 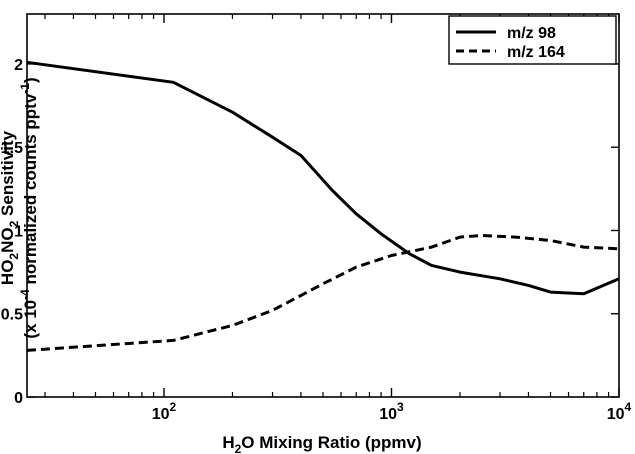 I want to click on y-axis-label-line1-b: NO, so click(x=8, y=240).